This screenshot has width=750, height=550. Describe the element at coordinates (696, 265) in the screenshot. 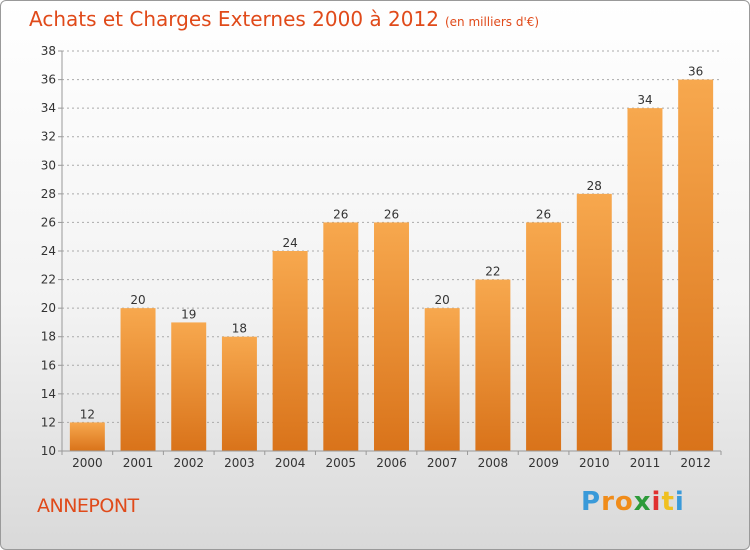

I see `bar-2012` at that location.